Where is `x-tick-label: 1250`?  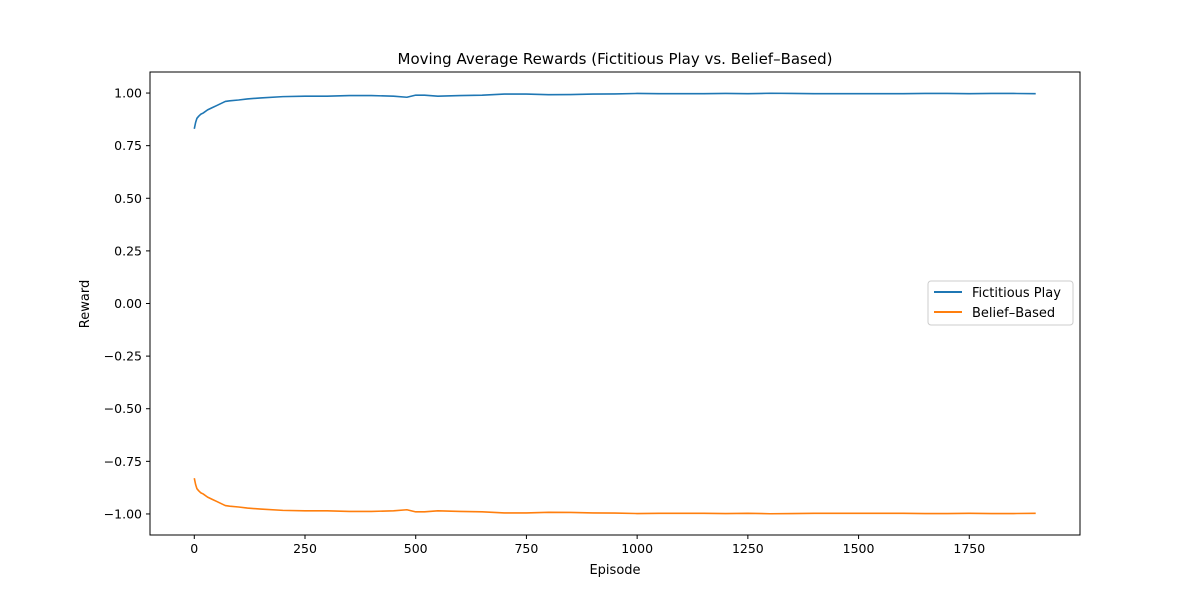
x-tick-label: 1250 is located at coordinates (748, 548).